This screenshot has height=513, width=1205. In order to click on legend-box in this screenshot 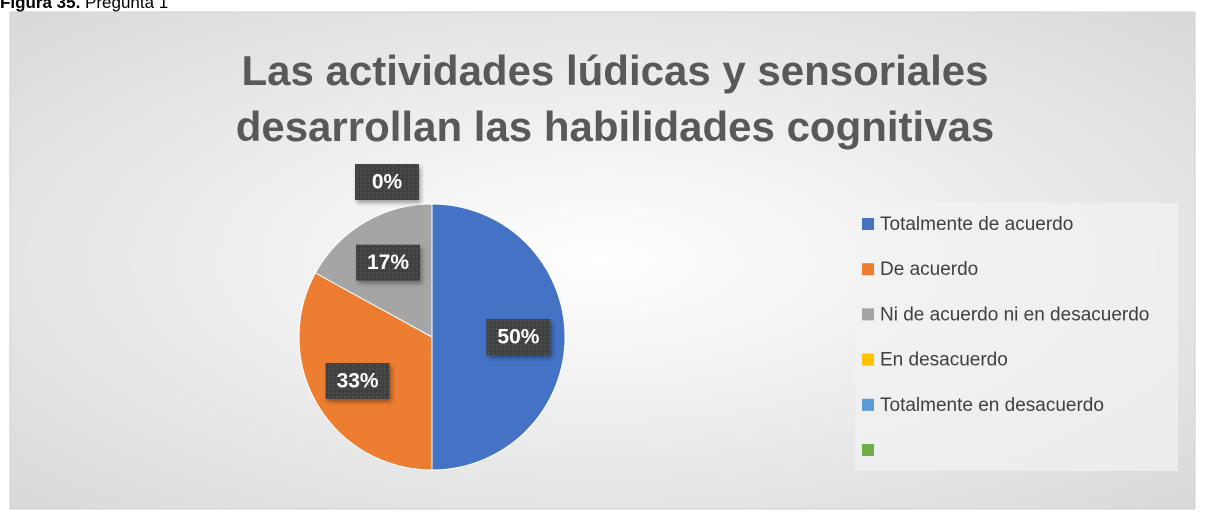, I will do `click(1016, 337)`.